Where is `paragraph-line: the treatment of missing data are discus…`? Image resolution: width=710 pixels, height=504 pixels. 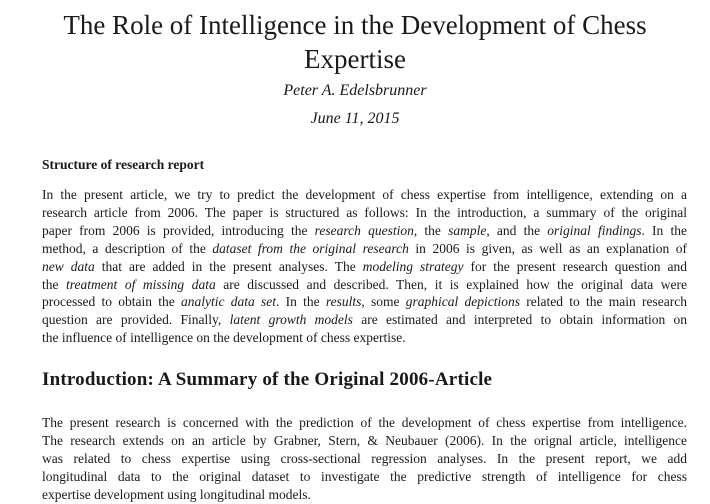
paragraph-line: the treatment of missing data are discus… is located at coordinates (364, 284).